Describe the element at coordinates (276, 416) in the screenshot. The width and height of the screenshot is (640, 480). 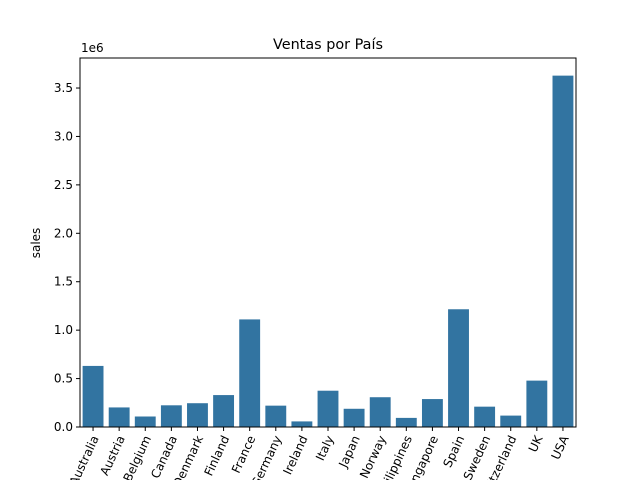
I see `bar-germany` at that location.